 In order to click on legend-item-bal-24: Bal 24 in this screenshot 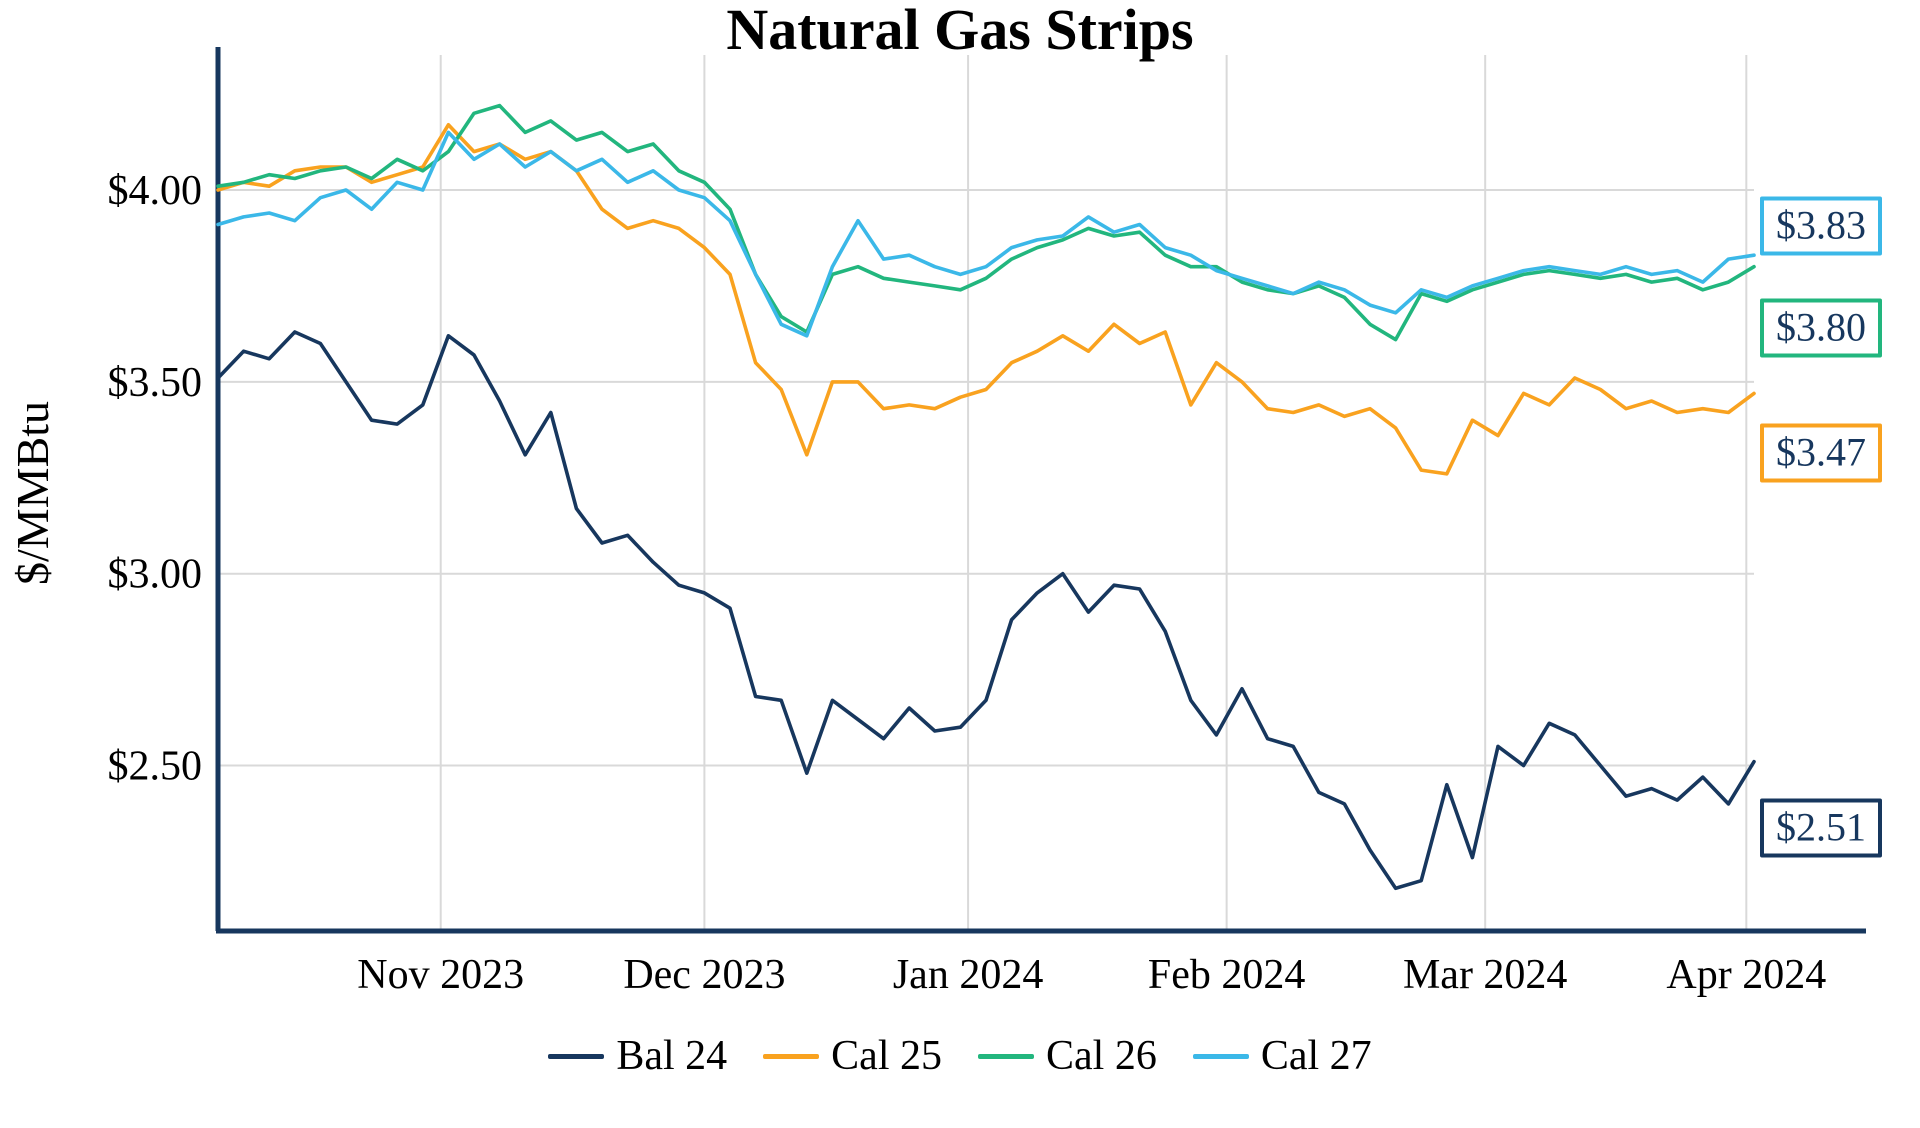, I will do `click(637, 1056)`.